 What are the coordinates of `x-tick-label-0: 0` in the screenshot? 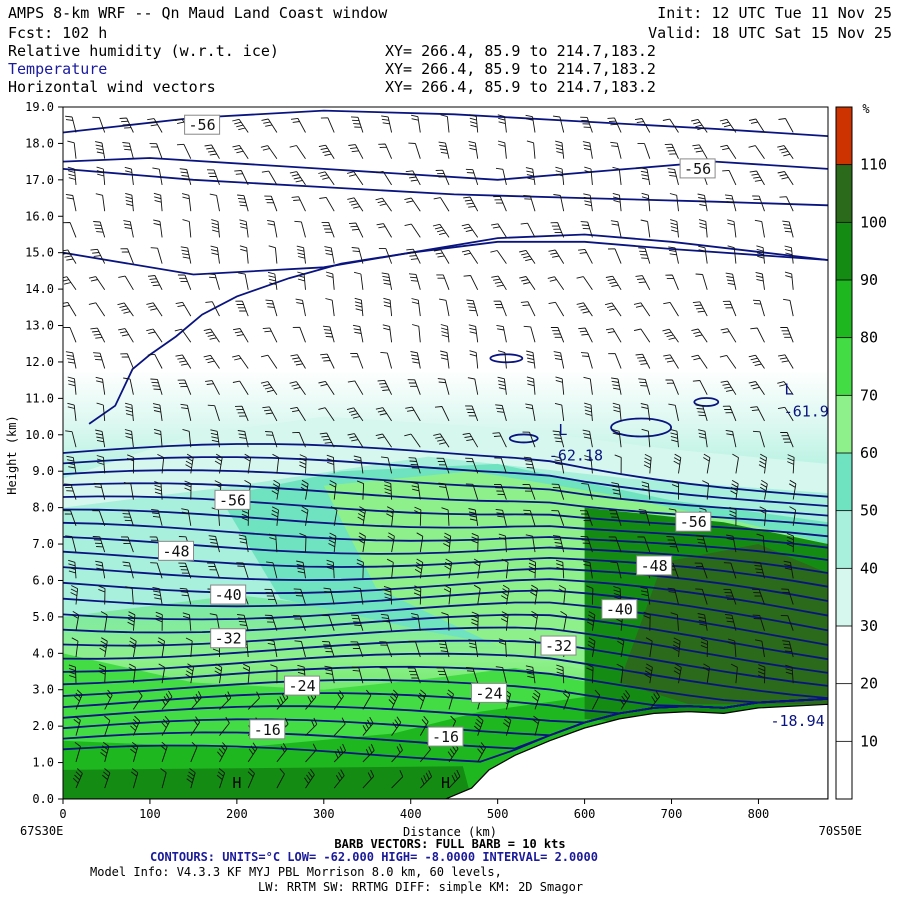 It's located at (62, 814).